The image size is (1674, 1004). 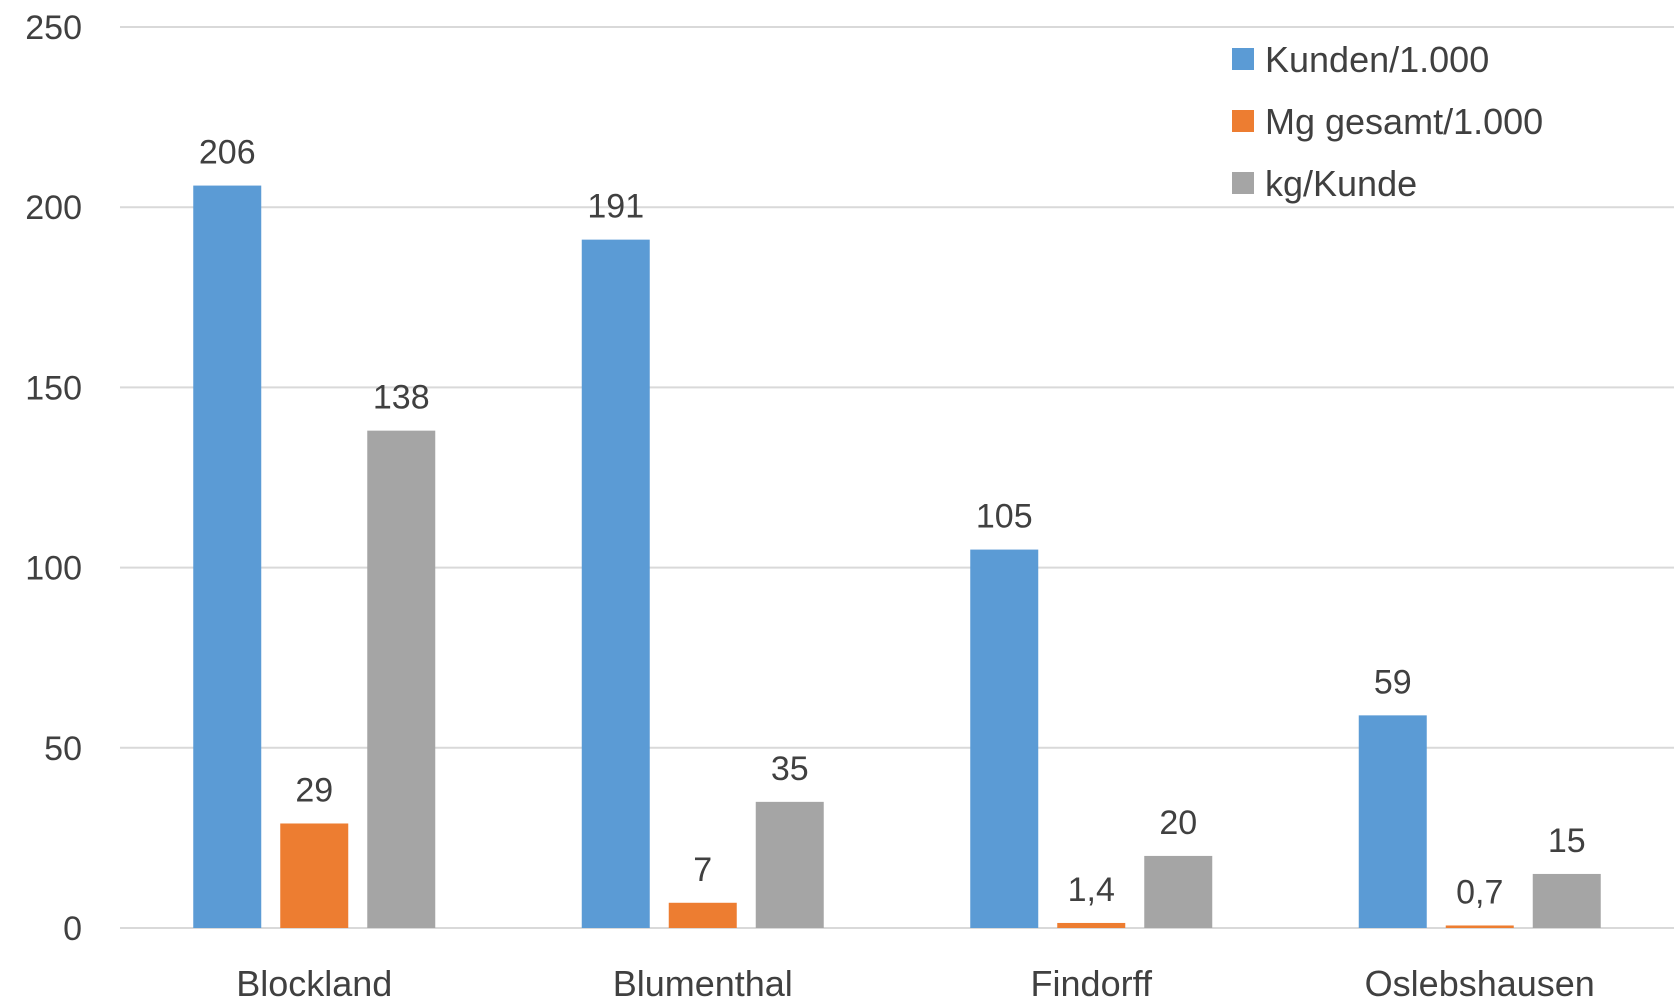 I want to click on category-label: Oslebshausen, so click(x=1480, y=983).